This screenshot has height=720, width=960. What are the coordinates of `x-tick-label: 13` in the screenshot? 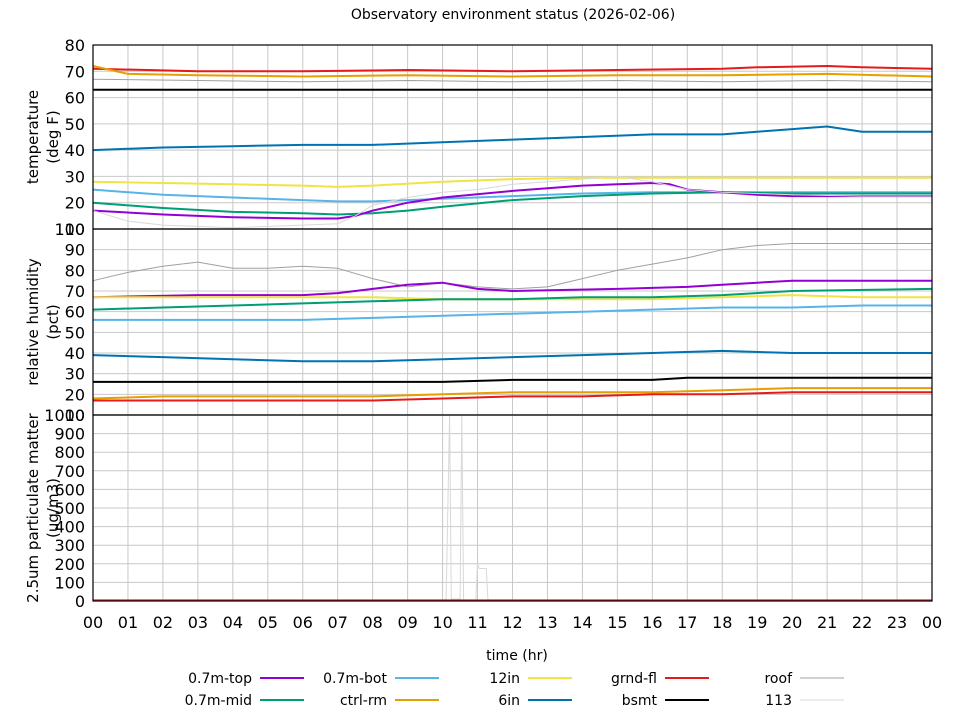 It's located at (547, 622).